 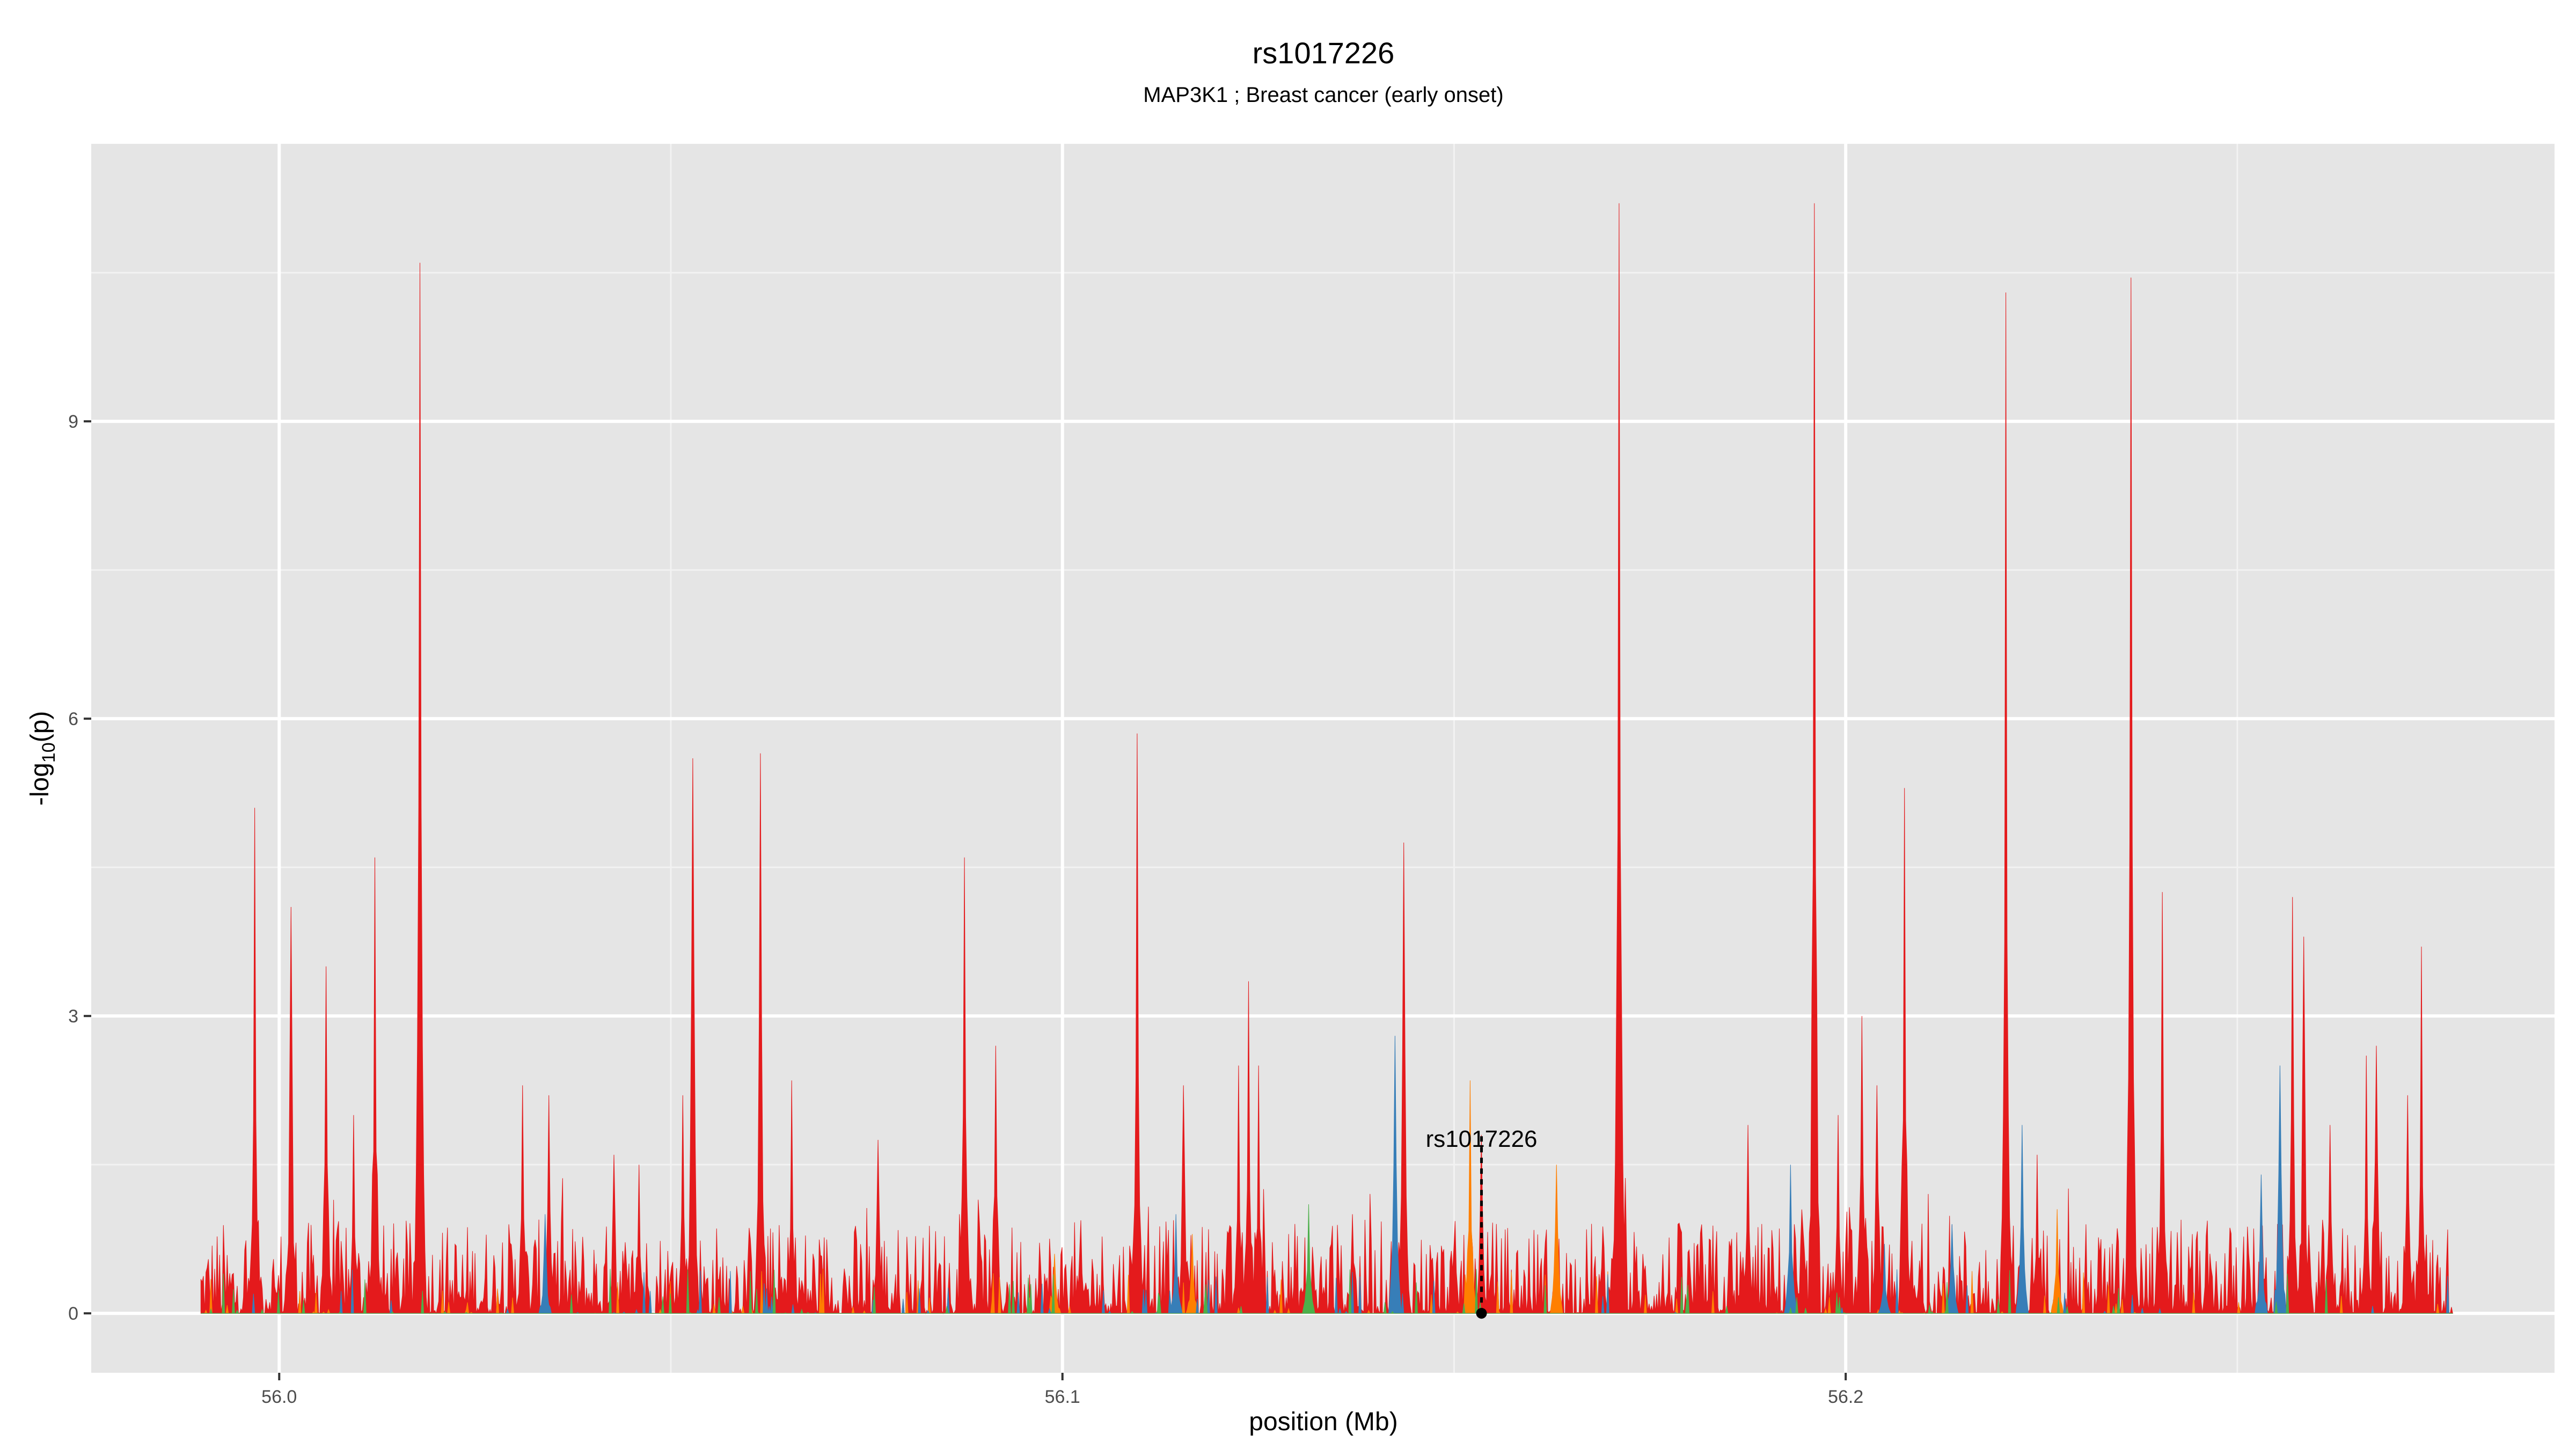 What do you see at coordinates (1482, 1222) in the screenshot?
I see `lead-snp-layer: rs1017226` at bounding box center [1482, 1222].